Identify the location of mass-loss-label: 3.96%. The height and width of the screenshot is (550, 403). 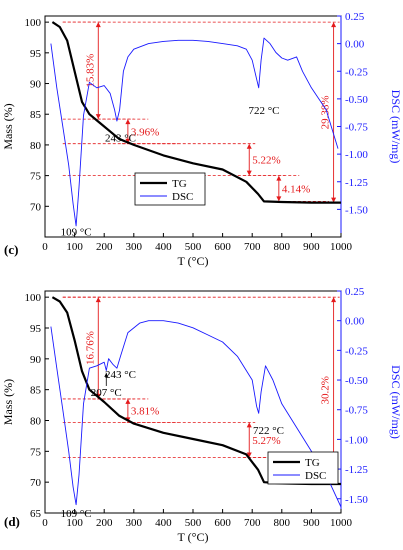
(145, 132).